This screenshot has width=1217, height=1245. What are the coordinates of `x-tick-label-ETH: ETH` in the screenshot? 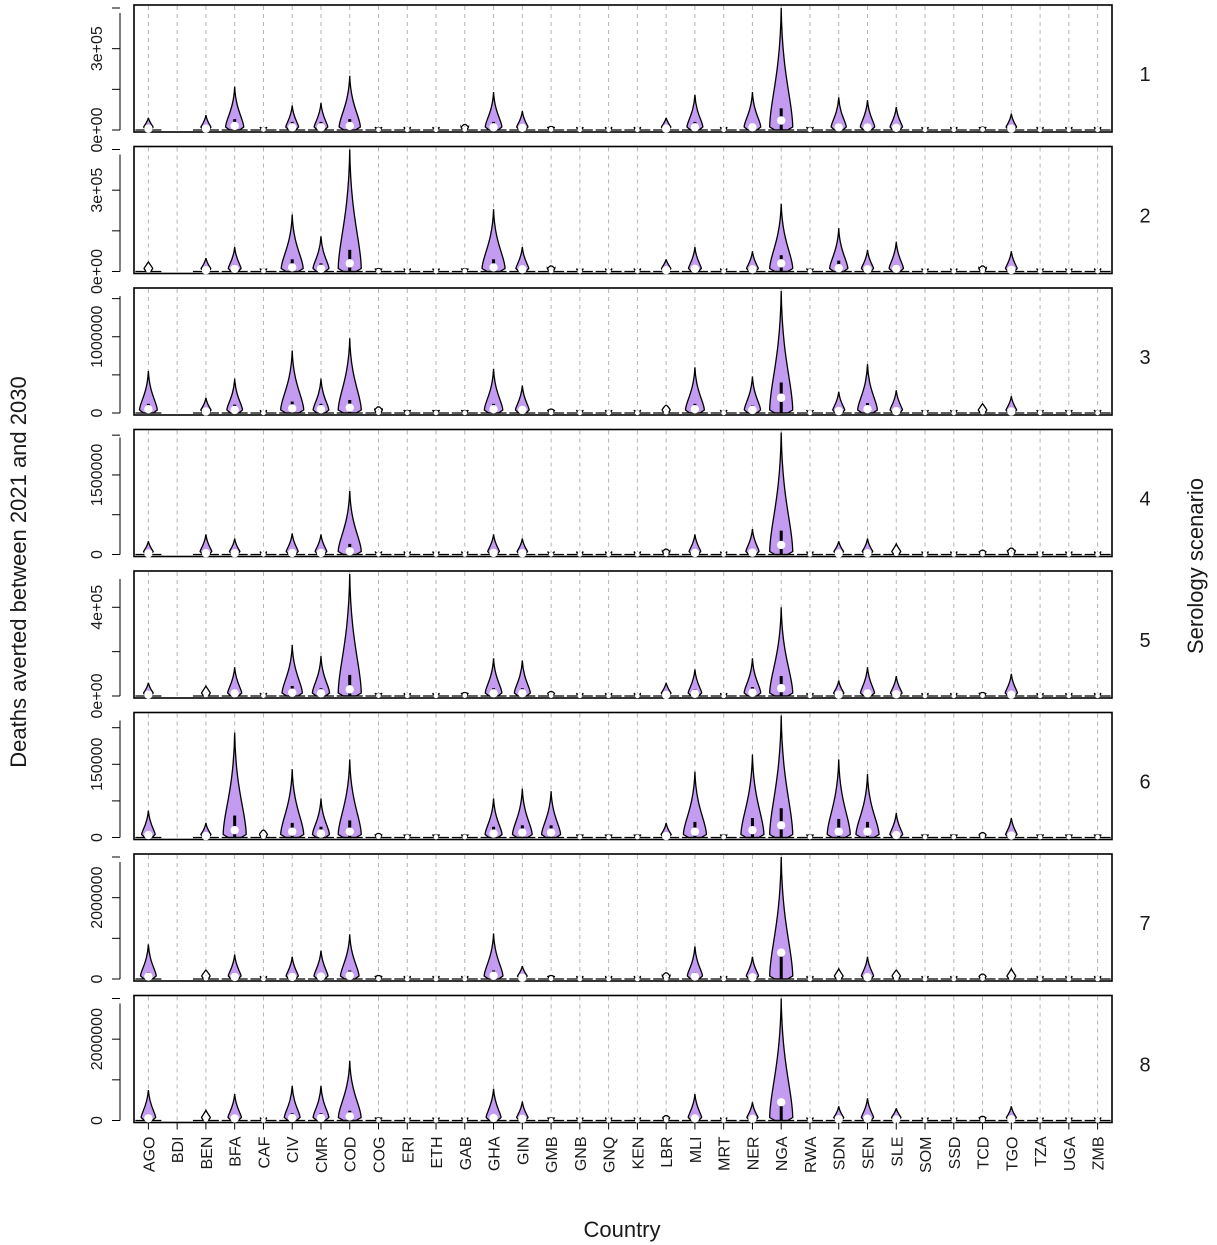 It's located at (437, 1153).